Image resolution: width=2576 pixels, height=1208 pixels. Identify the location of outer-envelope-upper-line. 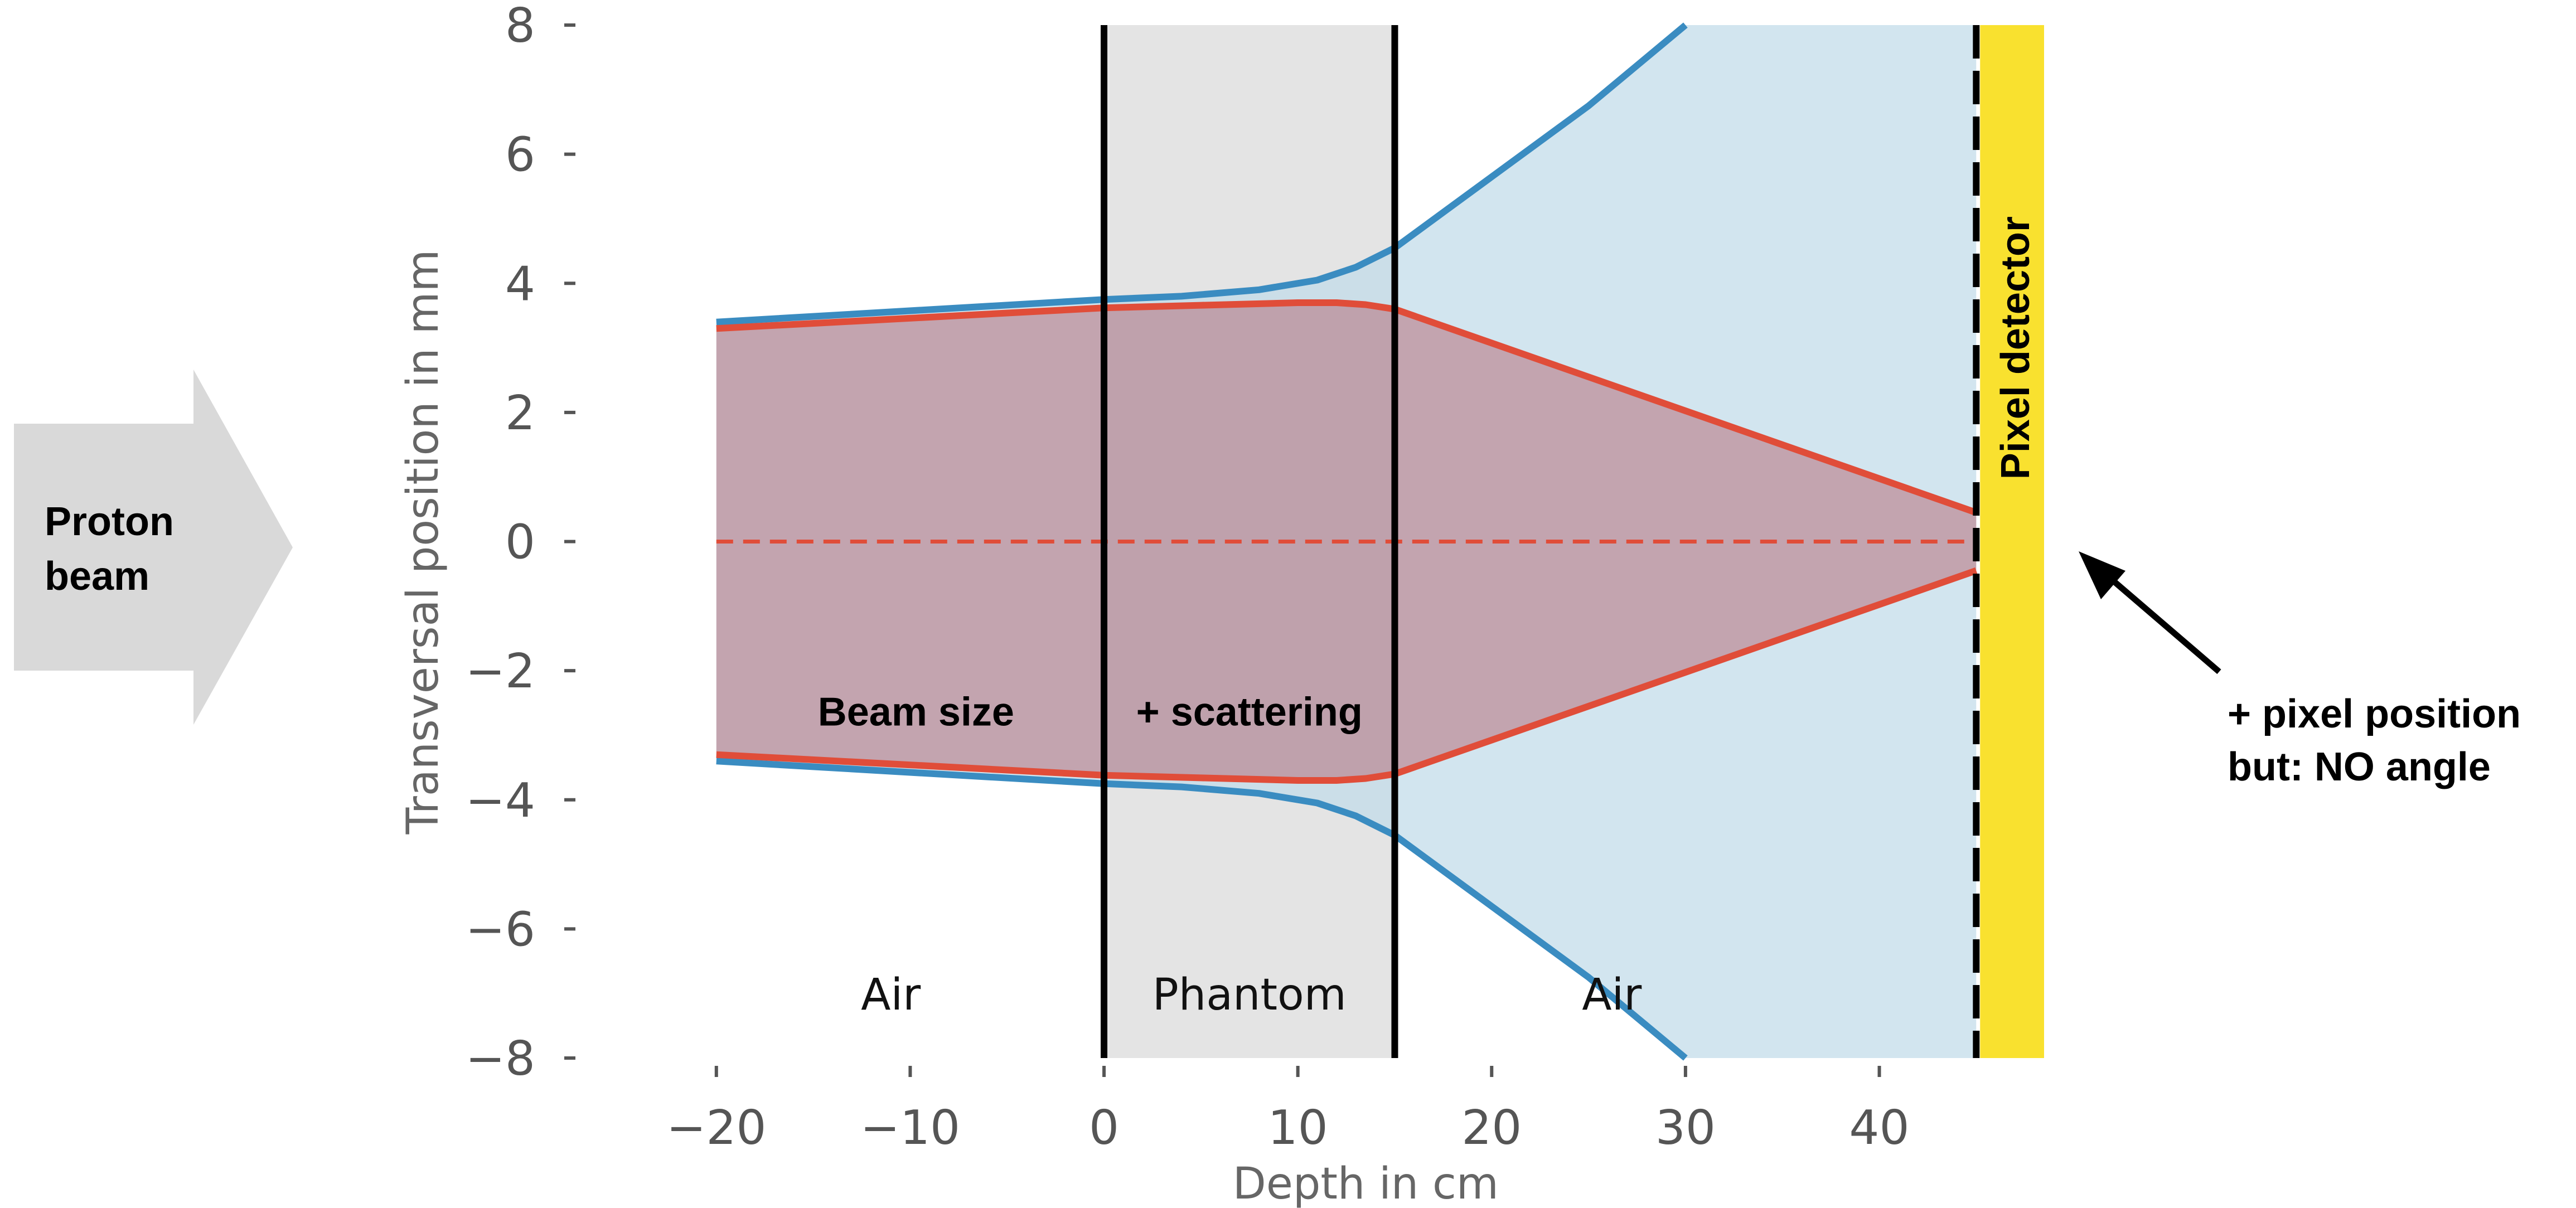
(1202, 174).